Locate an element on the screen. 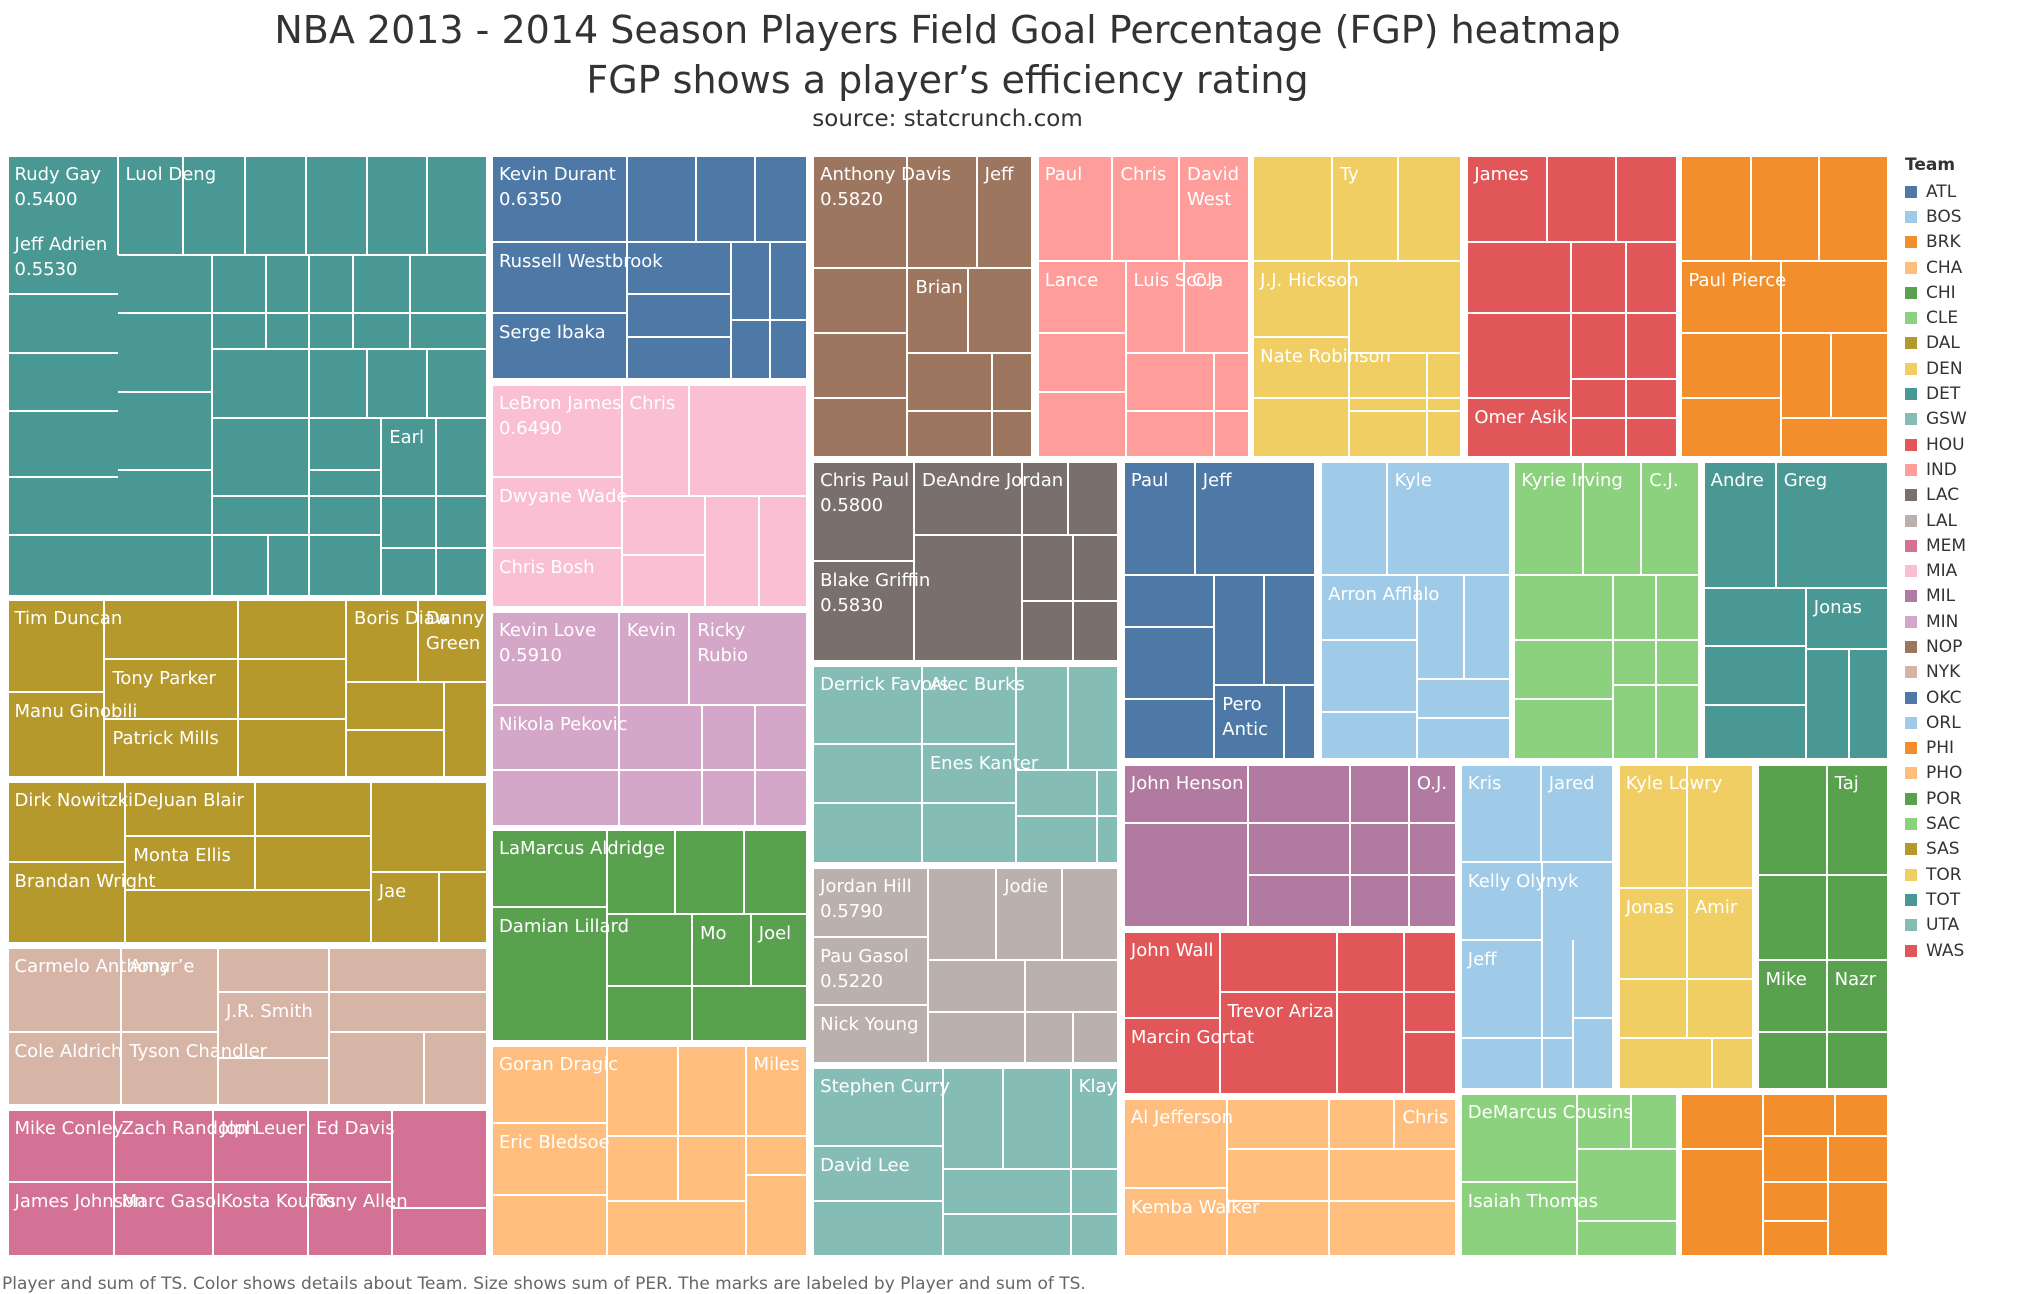 This screenshot has width=2033, height=1294. team-block-hou: James Omer Asik is located at coordinates (1572, 307).